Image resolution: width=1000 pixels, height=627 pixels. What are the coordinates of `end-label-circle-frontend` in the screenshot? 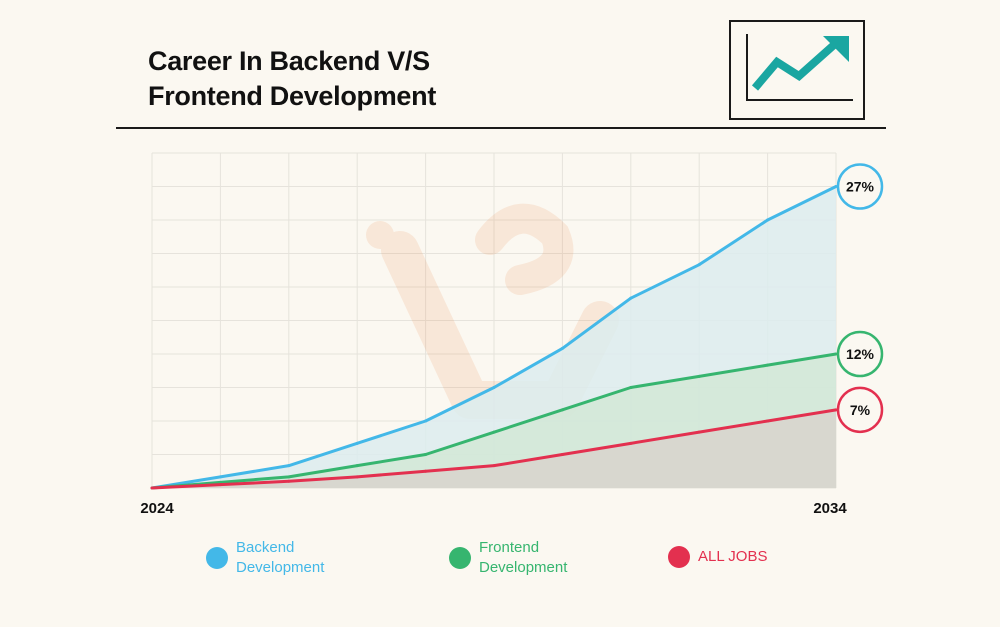 It's located at (860, 354).